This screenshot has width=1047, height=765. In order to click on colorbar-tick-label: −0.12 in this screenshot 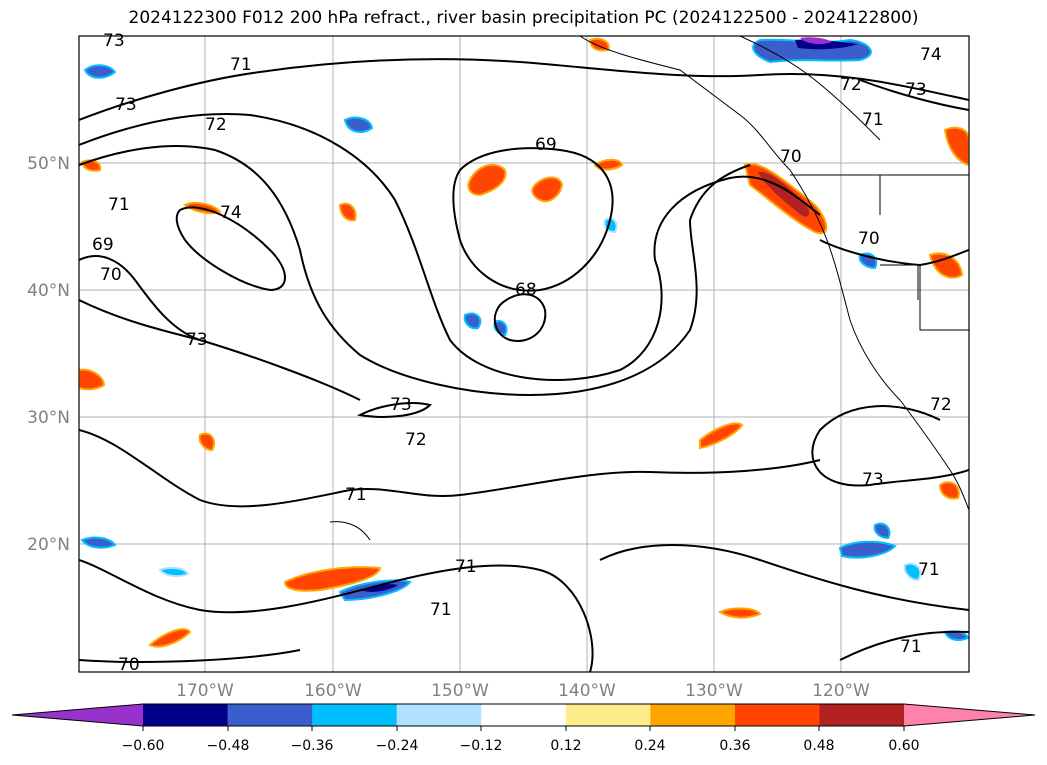, I will do `click(481, 746)`.